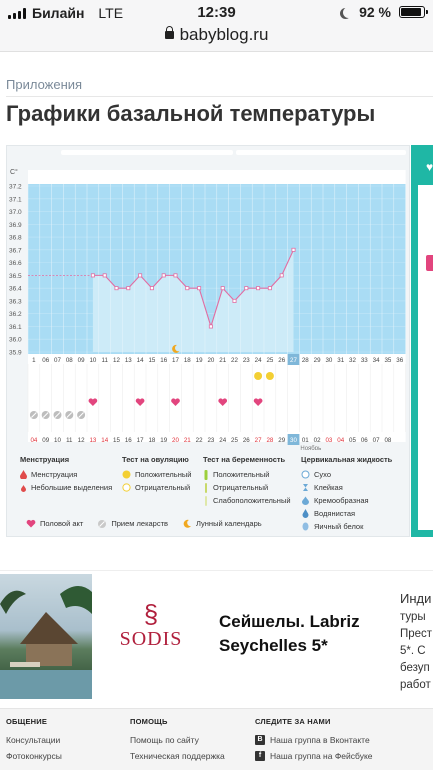  I want to click on date-label: 07, so click(376, 440).